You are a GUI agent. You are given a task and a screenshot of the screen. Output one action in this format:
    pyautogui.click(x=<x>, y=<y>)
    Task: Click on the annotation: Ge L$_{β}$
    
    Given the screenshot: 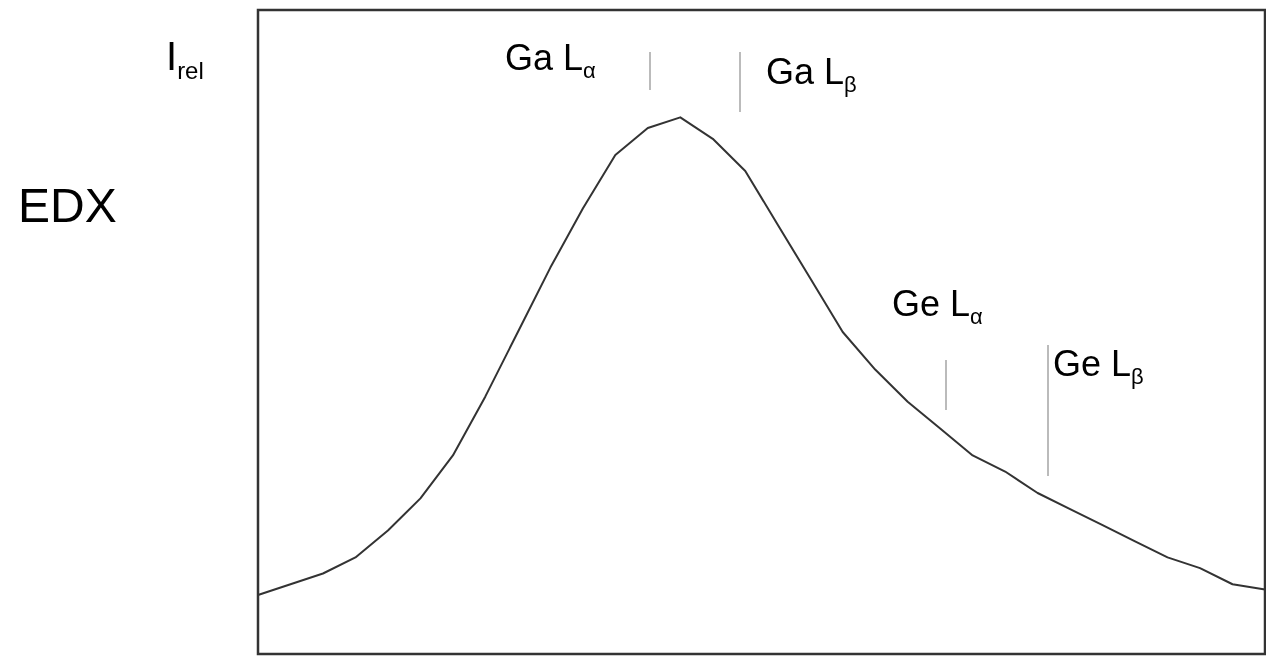 What is the action you would take?
    pyautogui.click(x=1098, y=366)
    